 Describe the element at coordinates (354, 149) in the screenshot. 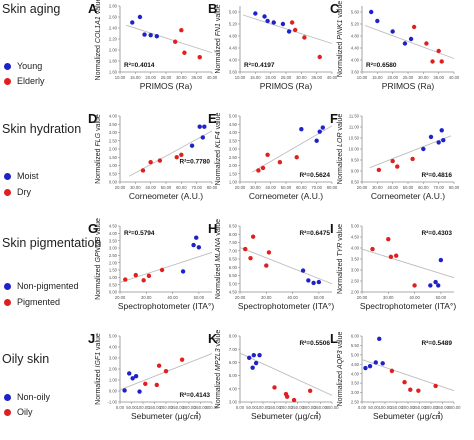

I see `y-tick-label: 10.00` at that location.